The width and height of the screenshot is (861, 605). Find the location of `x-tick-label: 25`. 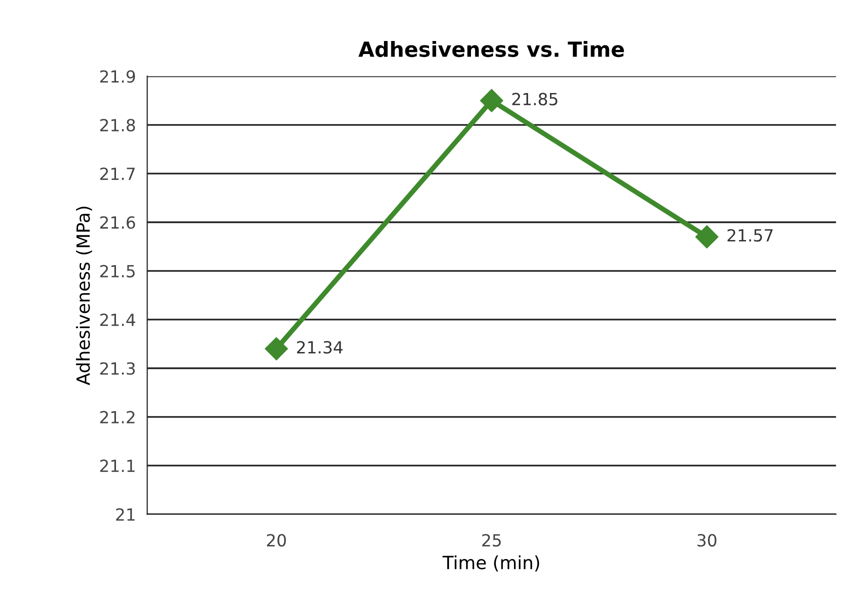

x-tick-label: 25 is located at coordinates (491, 540).